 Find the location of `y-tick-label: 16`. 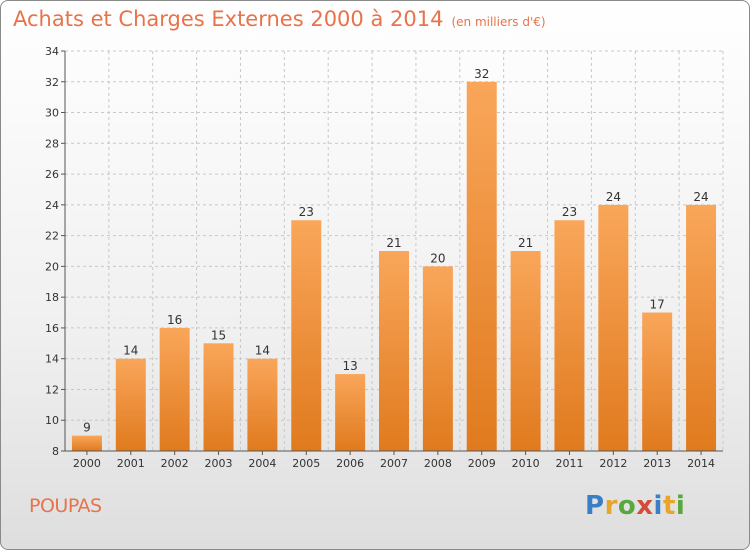

y-tick-label: 16 is located at coordinates (52, 328).